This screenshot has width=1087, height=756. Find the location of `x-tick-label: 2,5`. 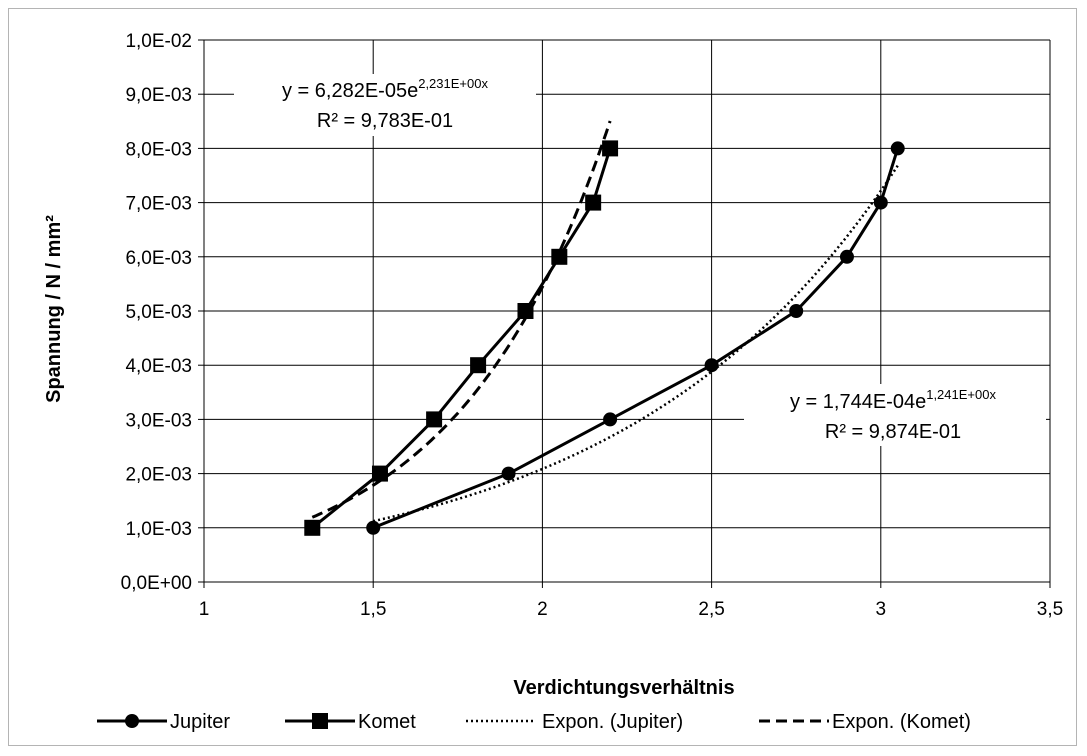

x-tick-label: 2,5 is located at coordinates (711, 609).